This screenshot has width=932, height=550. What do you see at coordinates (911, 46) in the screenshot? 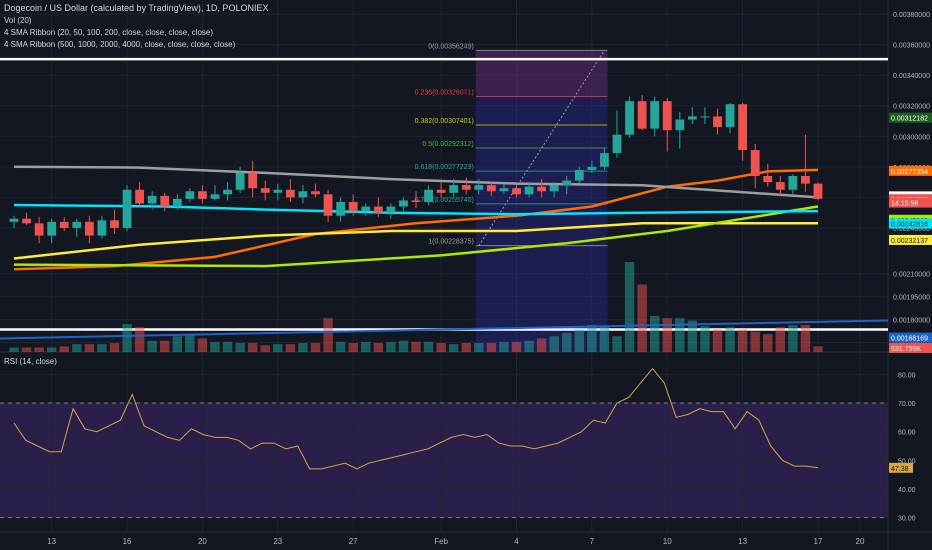
I see `price-tick-label: 0.00360000` at bounding box center [911, 46].